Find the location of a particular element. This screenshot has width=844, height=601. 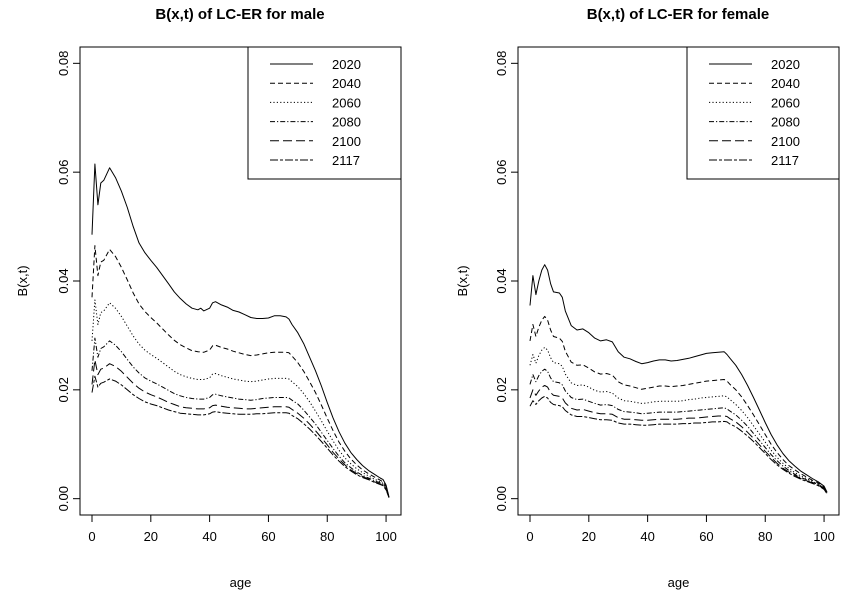

chart-title: B(x,t) of LC-ER for male is located at coordinates (239, 14).